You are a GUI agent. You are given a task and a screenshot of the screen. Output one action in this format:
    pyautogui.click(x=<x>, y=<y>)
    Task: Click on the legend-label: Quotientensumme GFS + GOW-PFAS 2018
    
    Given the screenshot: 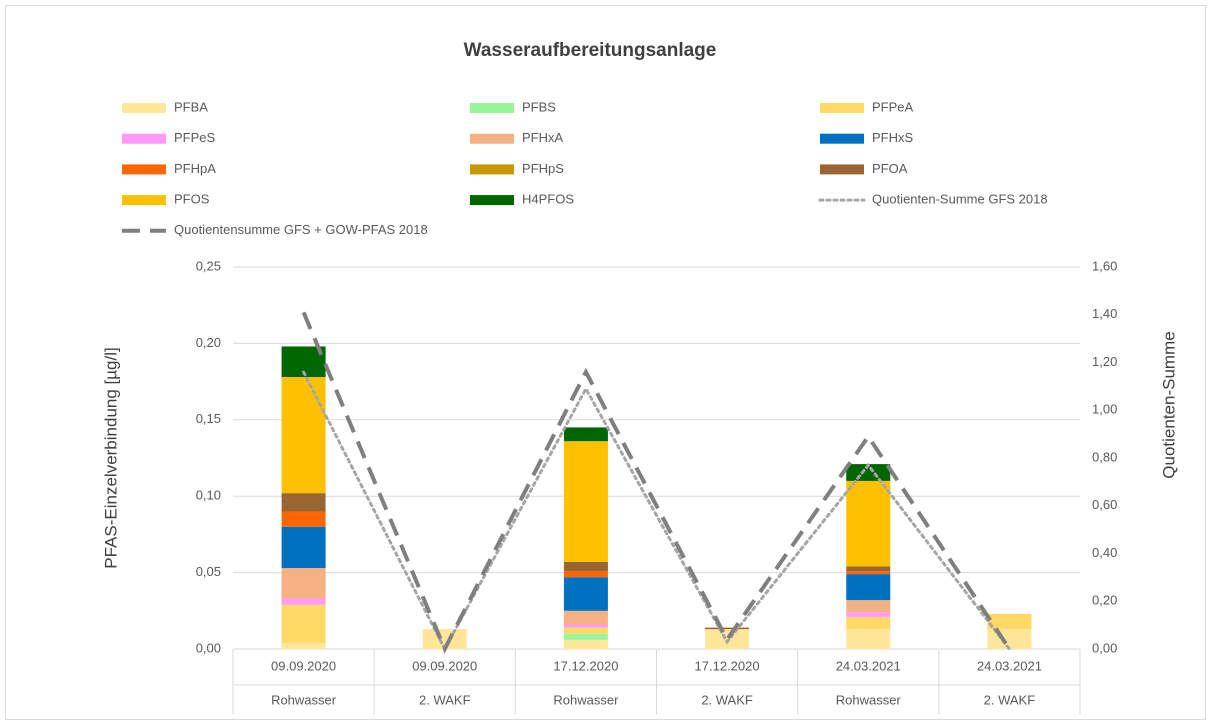 What is the action you would take?
    pyautogui.click(x=301, y=229)
    